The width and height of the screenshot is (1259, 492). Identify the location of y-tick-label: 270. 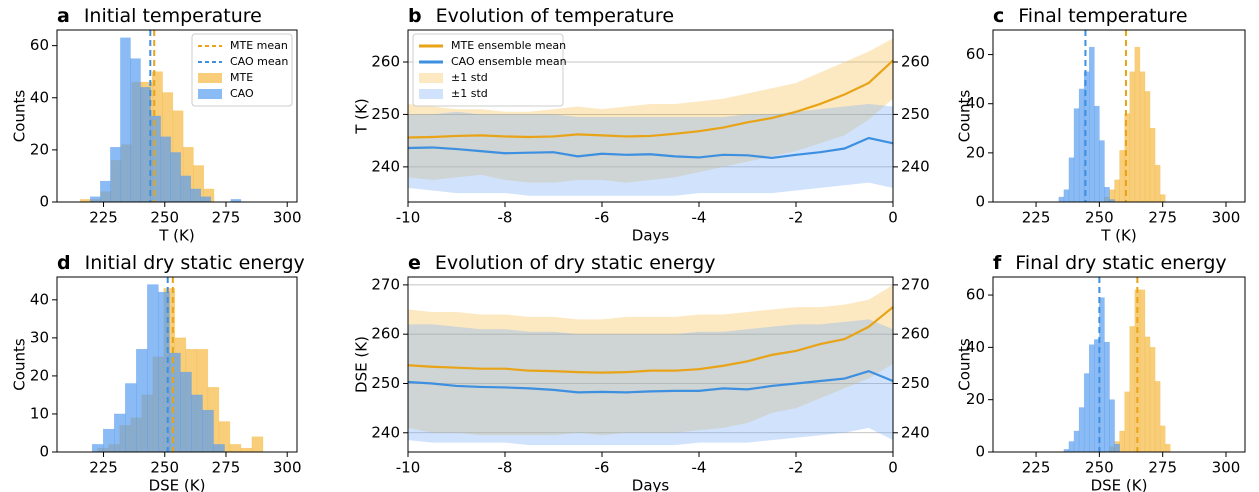
(385, 284).